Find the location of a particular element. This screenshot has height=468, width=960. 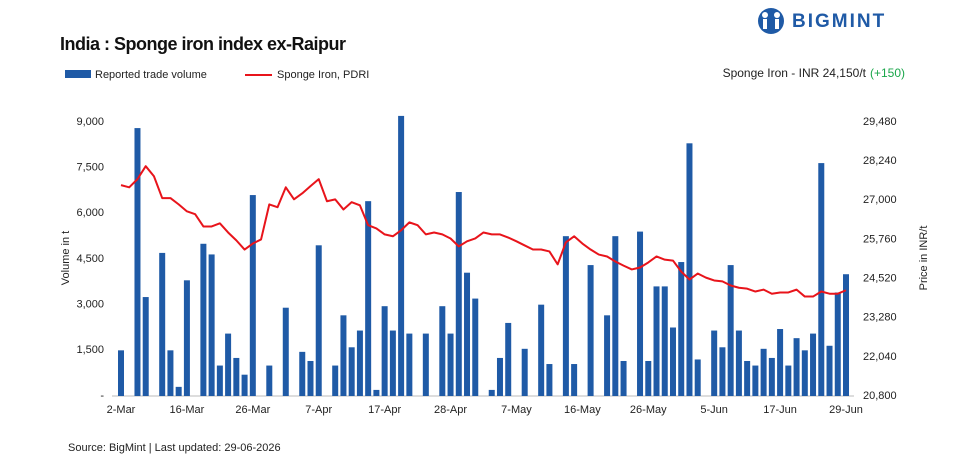

y-tick-label: 6,000 is located at coordinates (90, 213).